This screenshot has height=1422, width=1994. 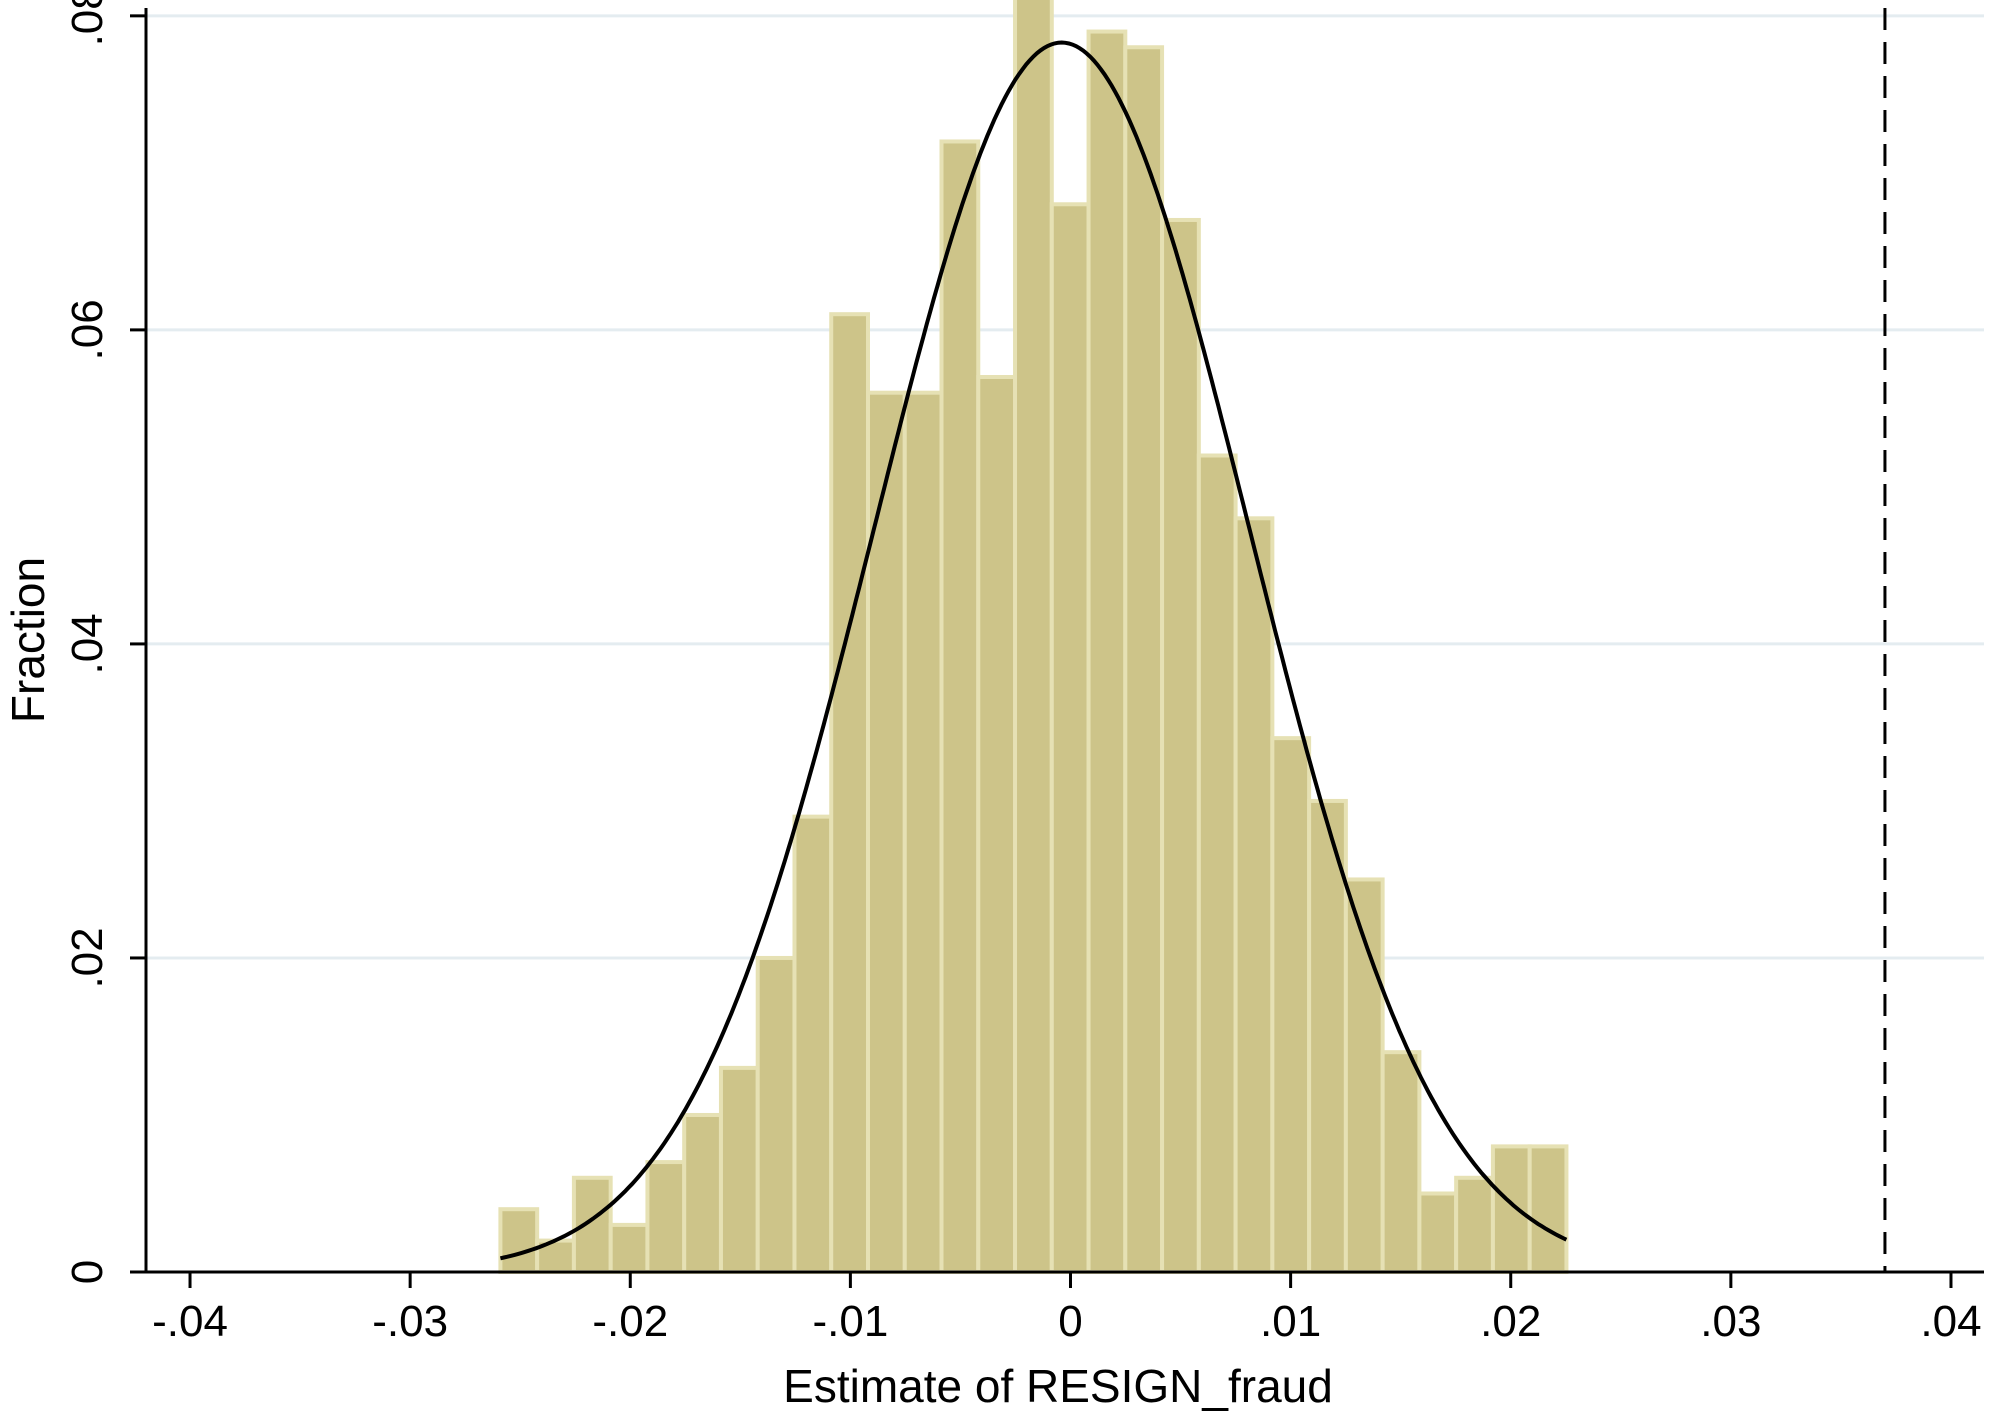 I want to click on x-tick-label-3: -.01, so click(x=850, y=1321).